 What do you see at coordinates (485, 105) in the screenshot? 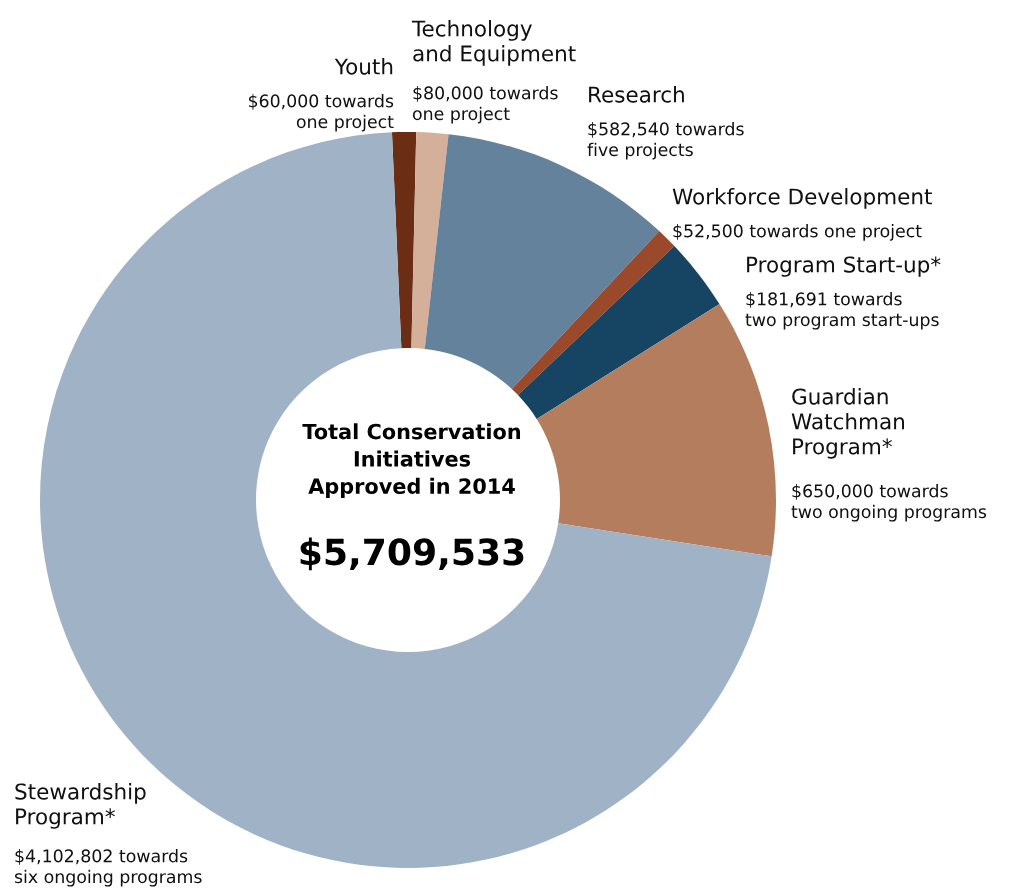
I see `data-label: $80,000 towards one project` at bounding box center [485, 105].